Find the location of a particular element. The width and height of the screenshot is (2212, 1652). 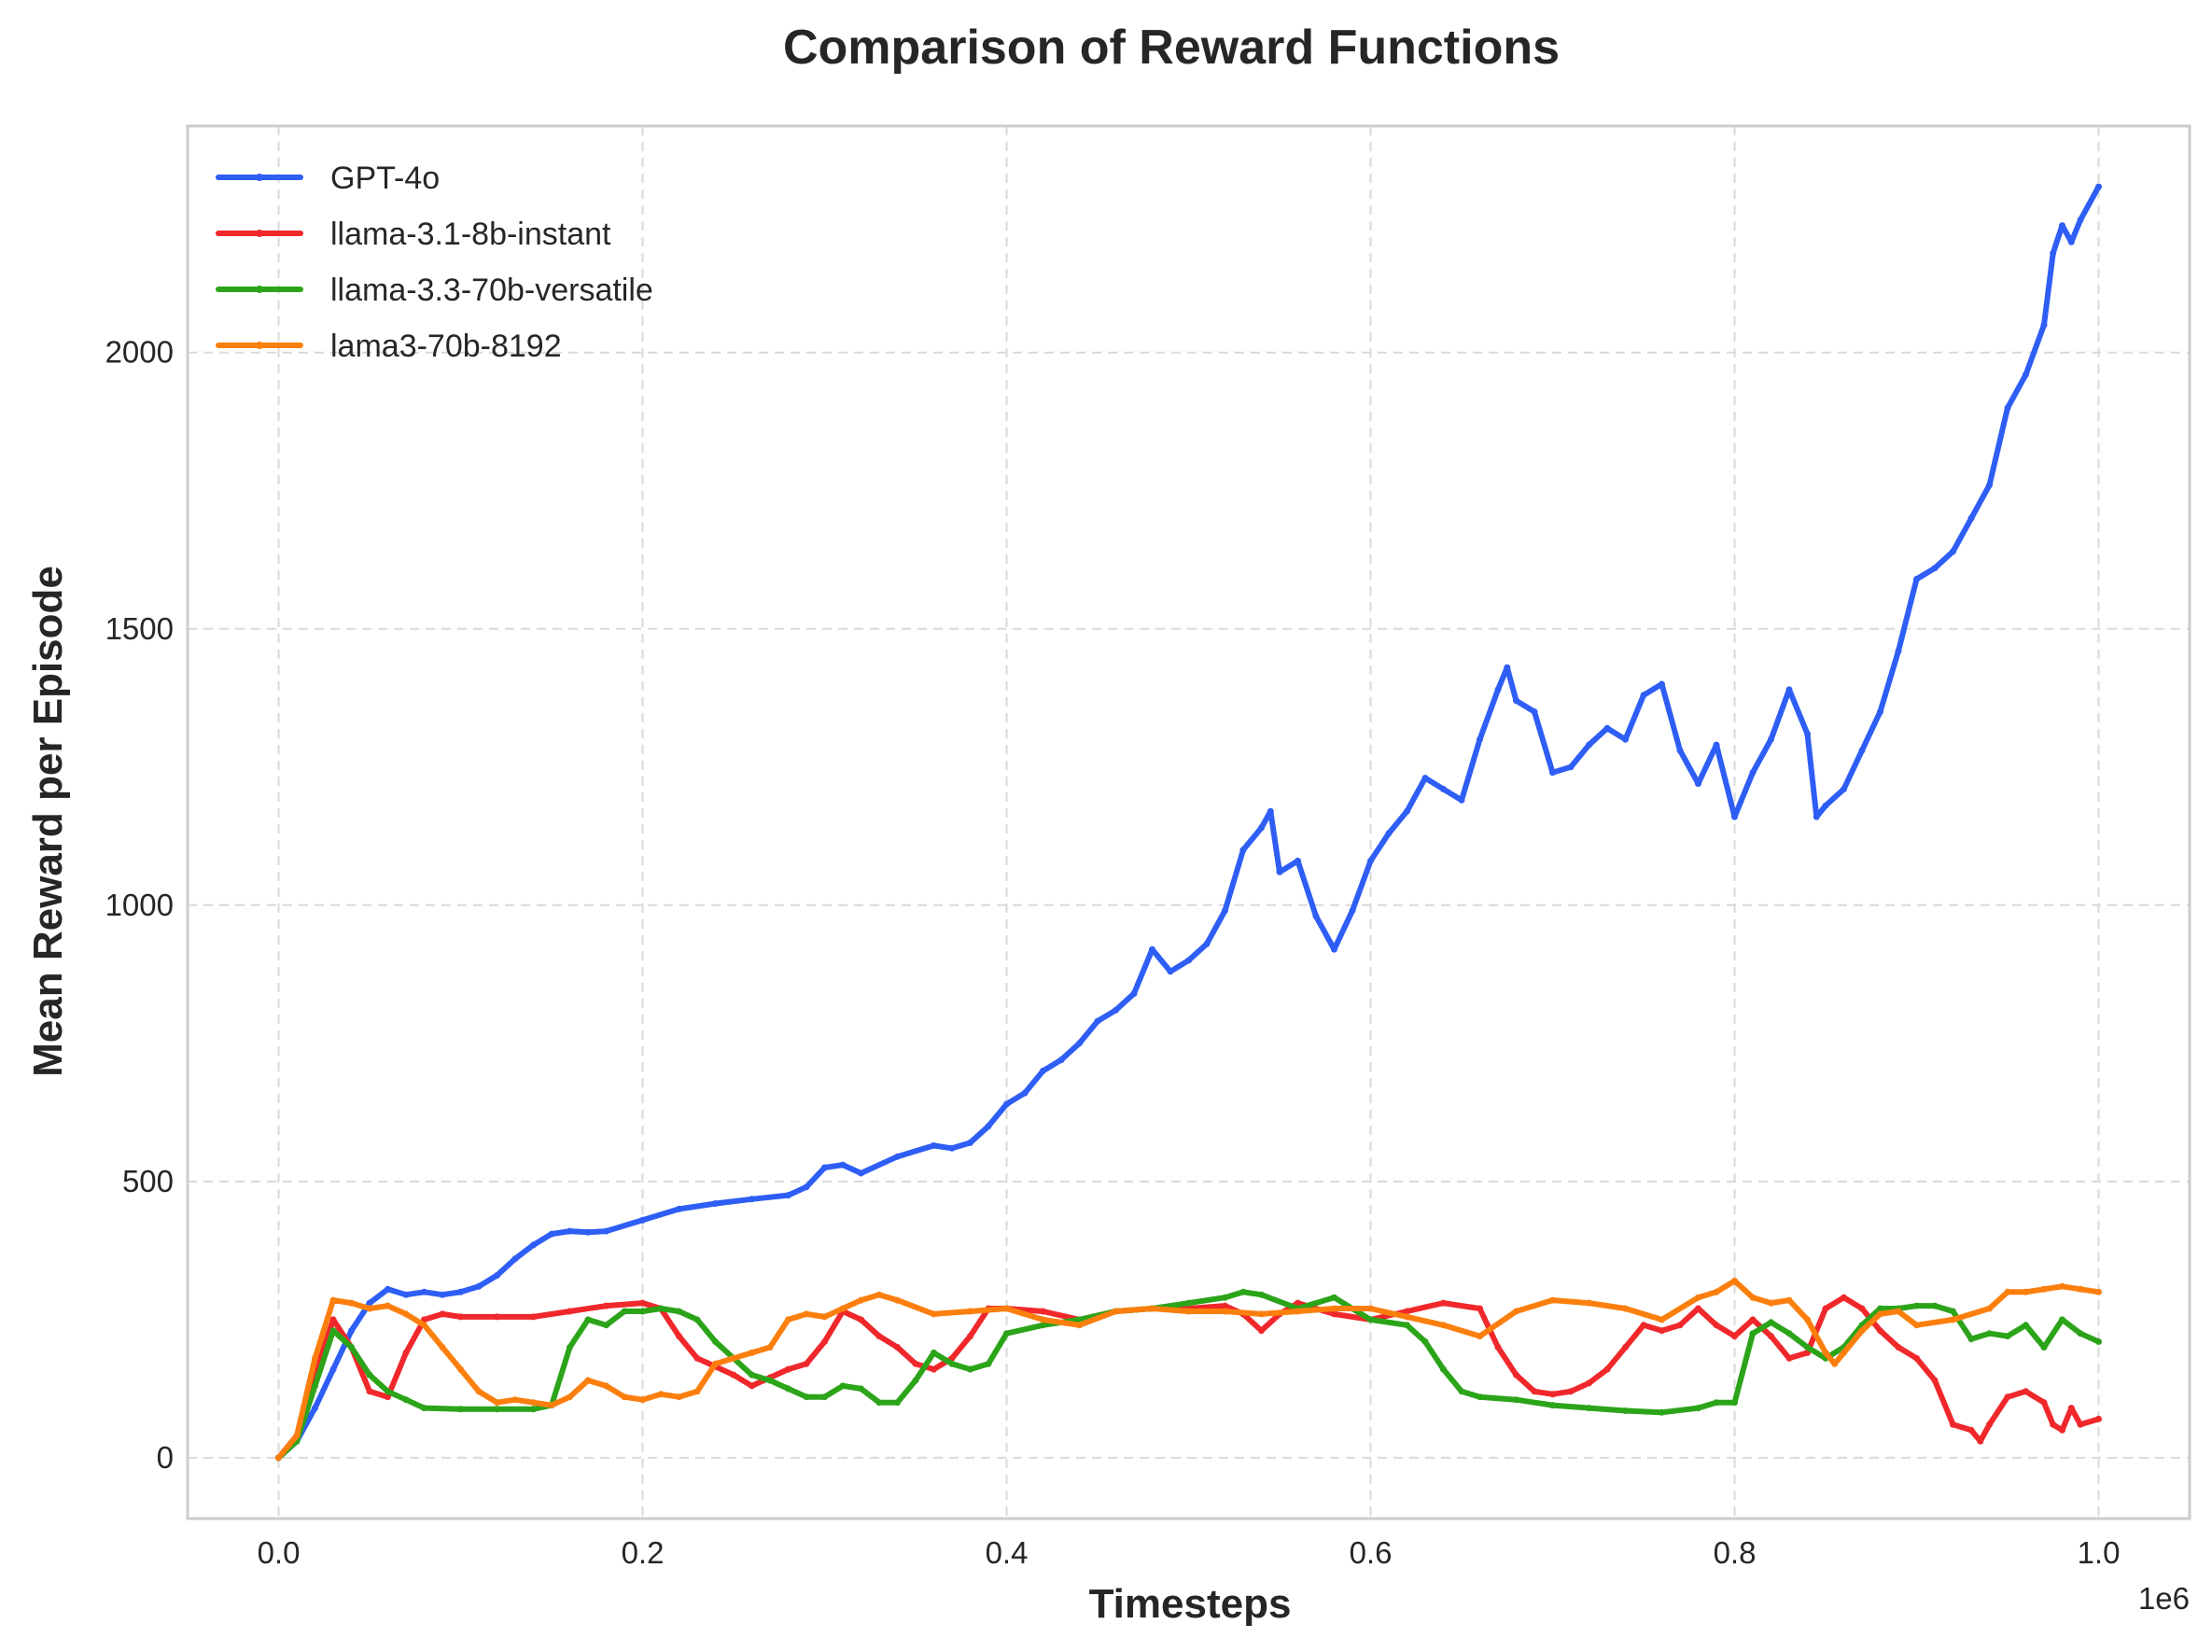

y-axis-label: Mean Reward per Episode is located at coordinates (48, 821).